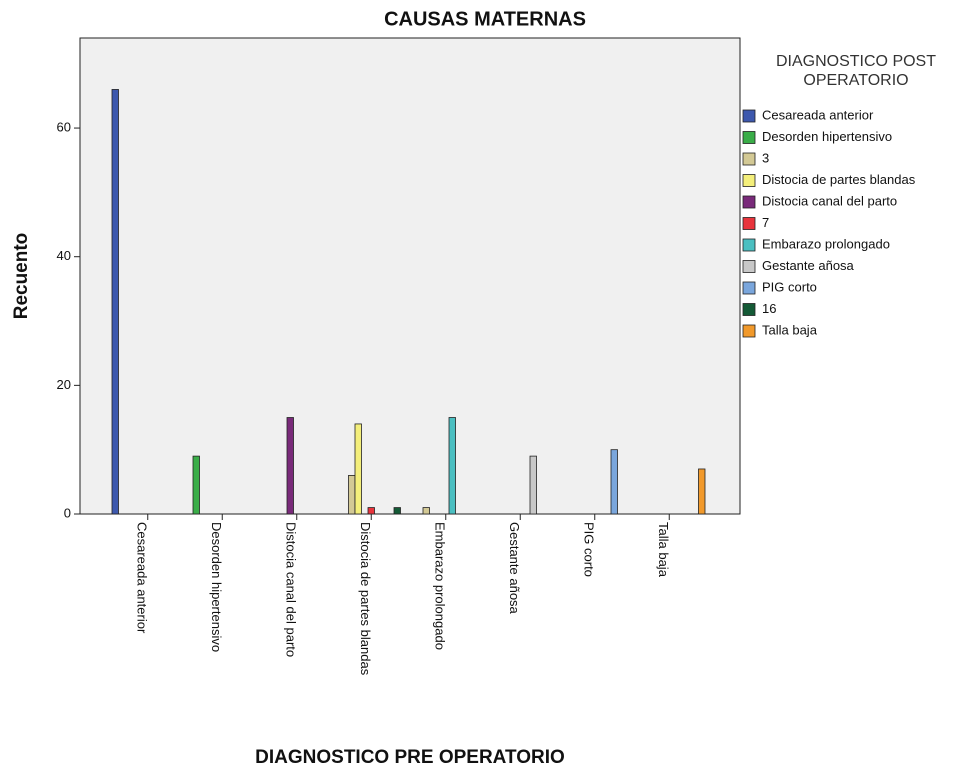  What do you see at coordinates (485, 19) in the screenshot?
I see `chart-title: CAUSAS MATERNAS` at bounding box center [485, 19].